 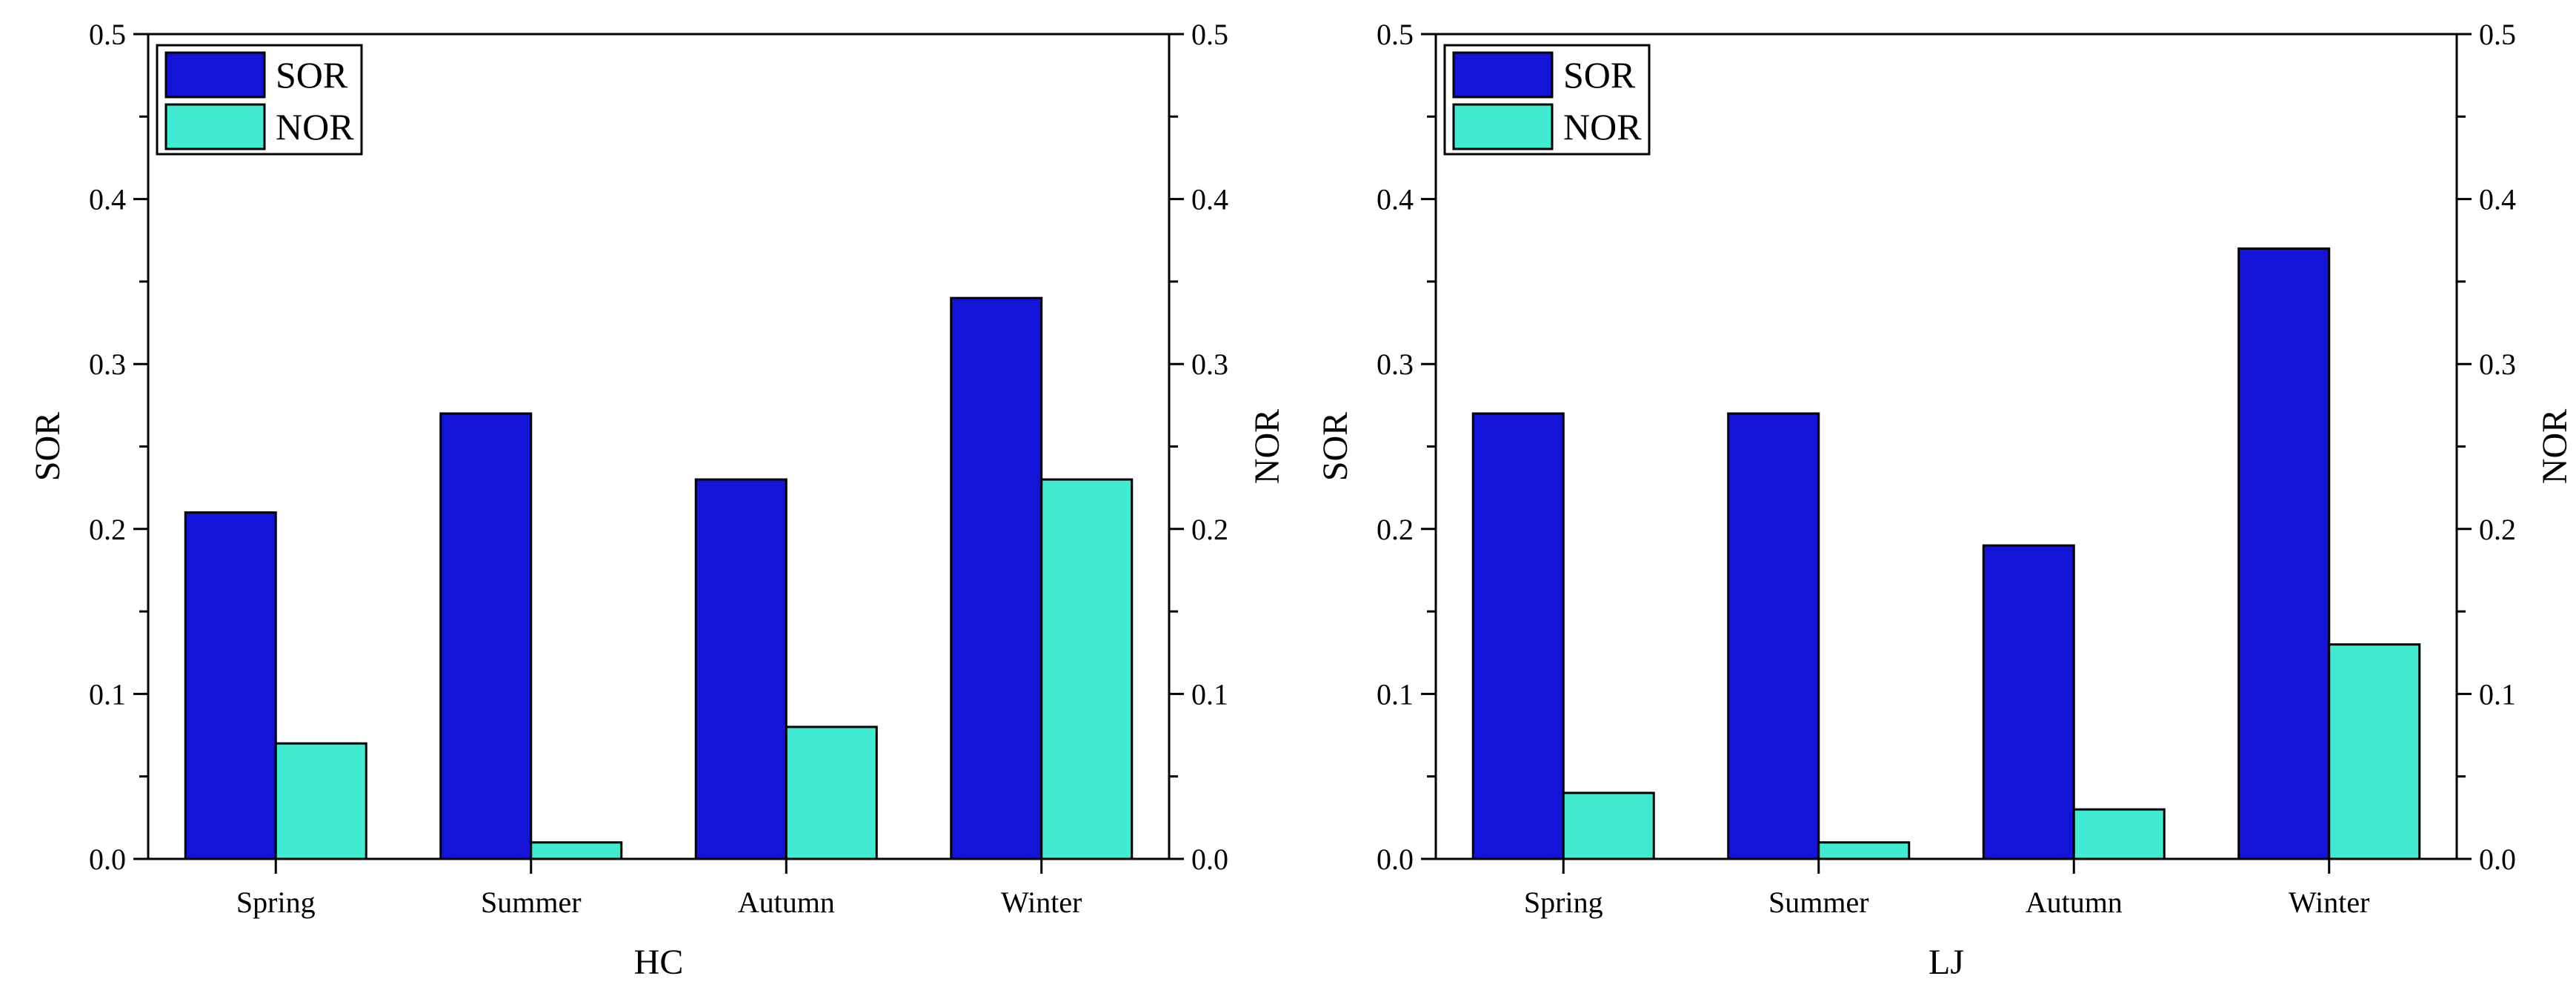 I want to click on x-axis-title: HC, so click(x=659, y=962).